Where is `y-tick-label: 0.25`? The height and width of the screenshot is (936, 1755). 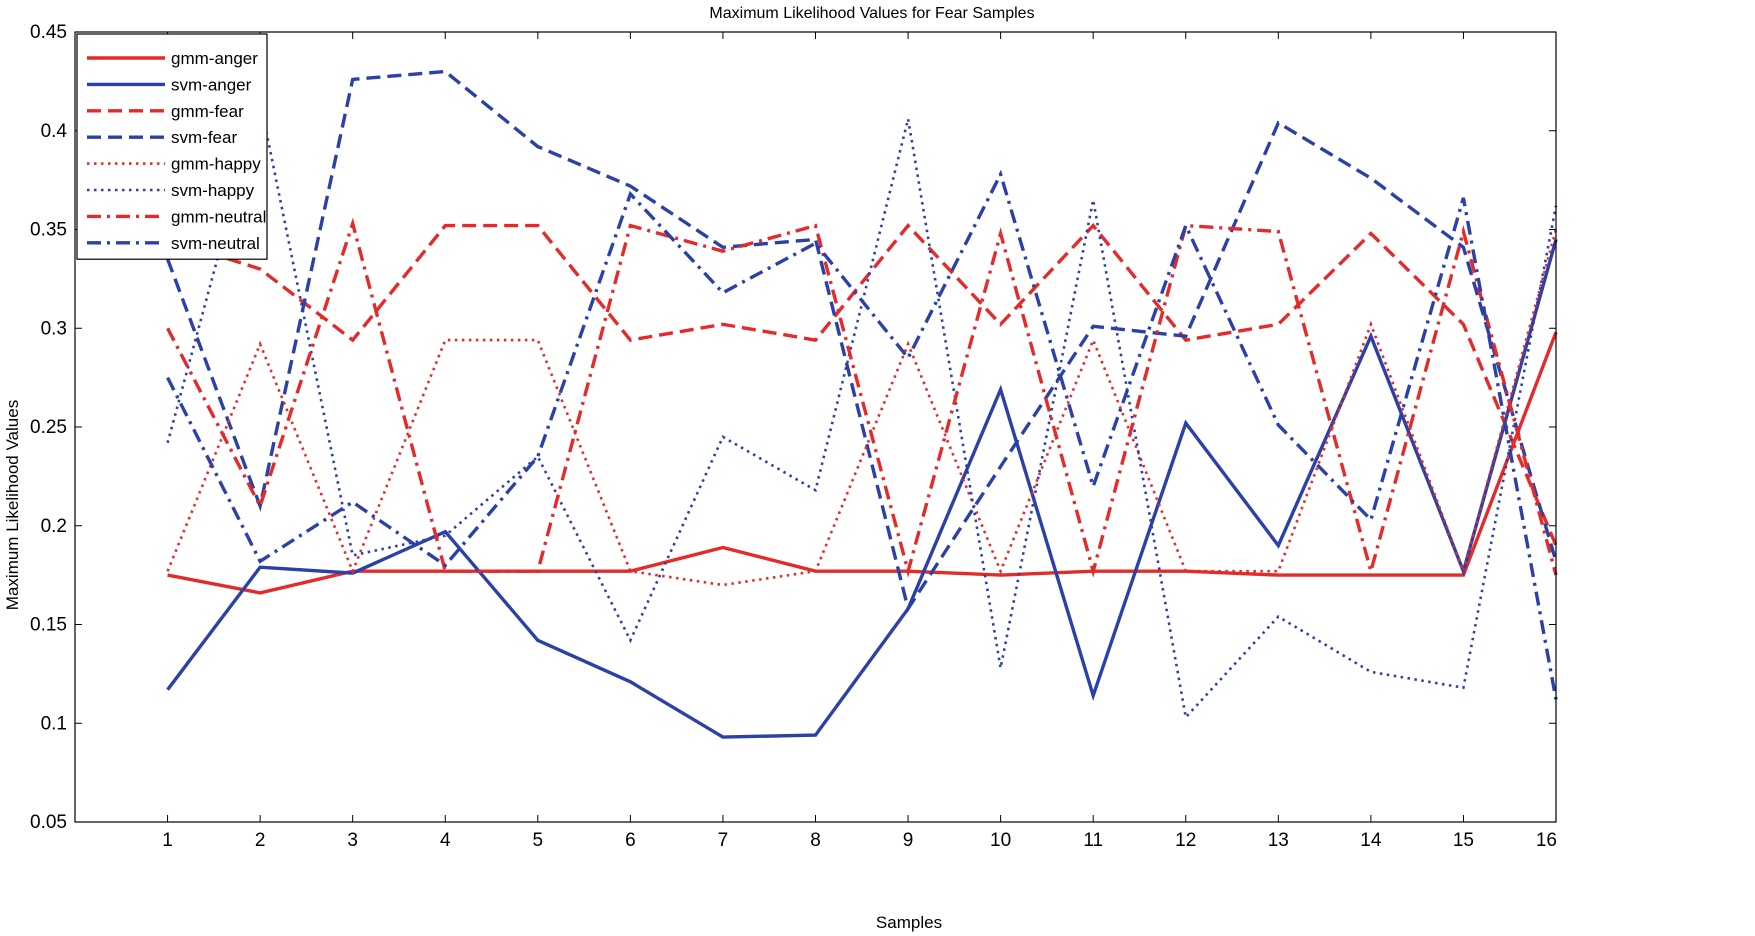
y-tick-label: 0.25 is located at coordinates (48, 427).